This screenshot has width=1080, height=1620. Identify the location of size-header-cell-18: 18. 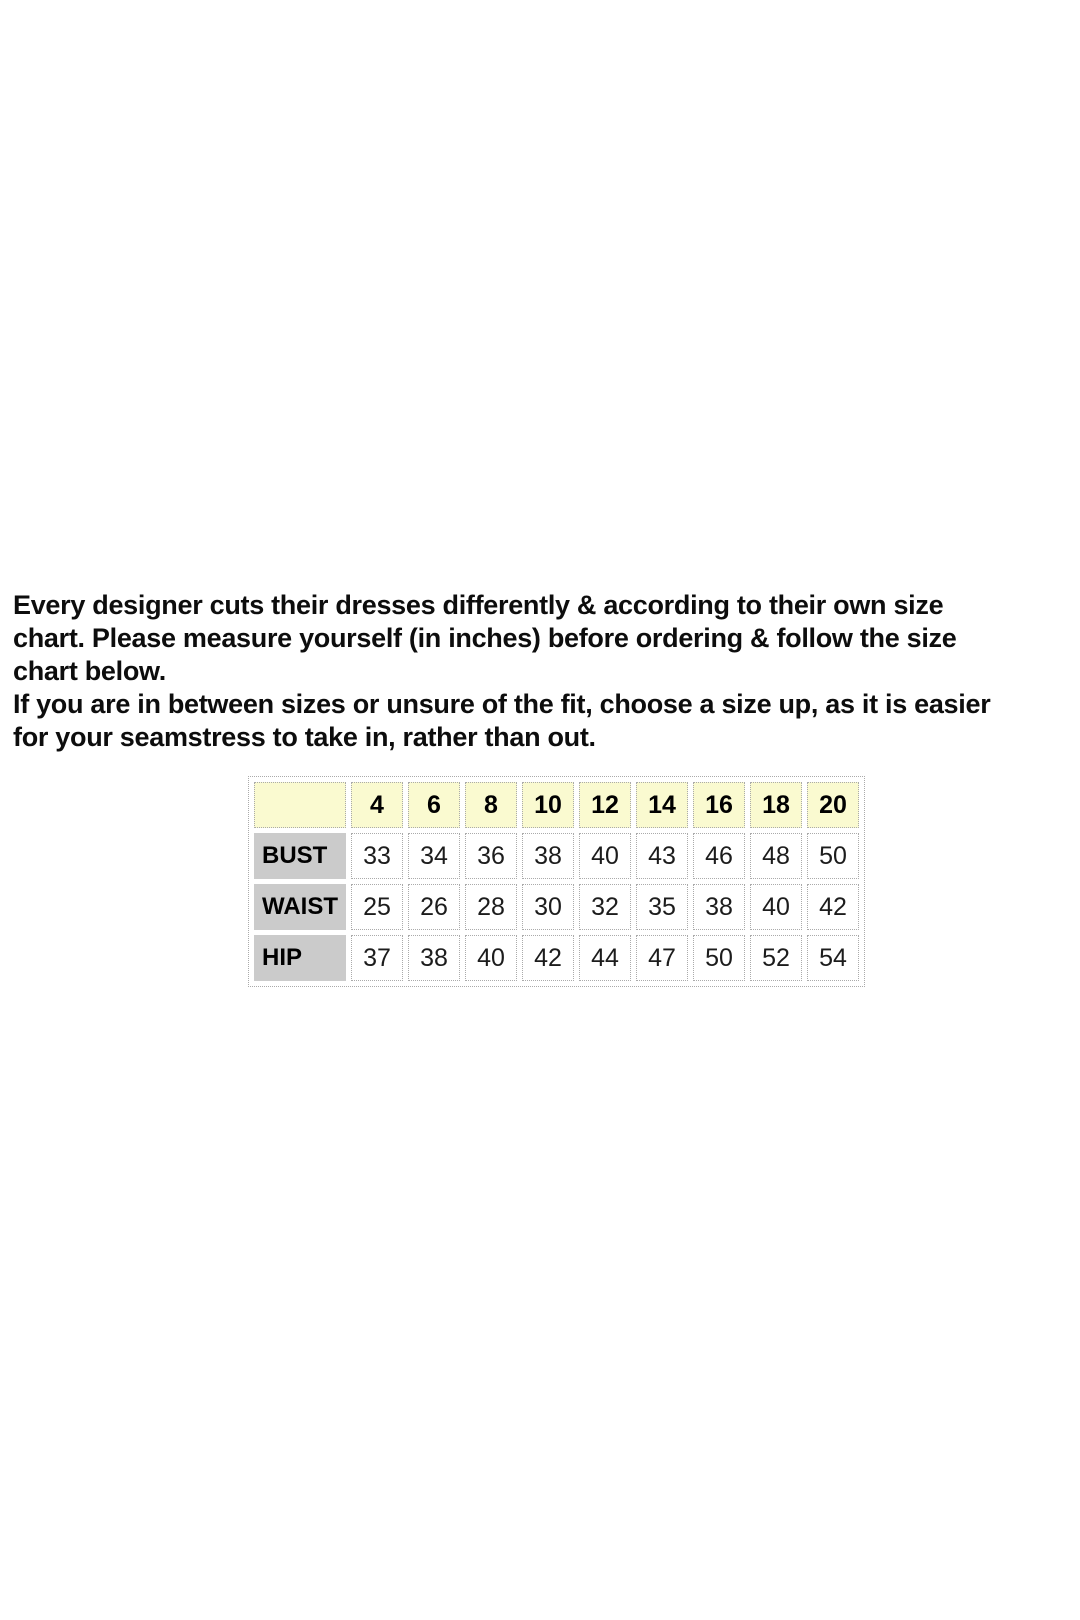
(776, 805).